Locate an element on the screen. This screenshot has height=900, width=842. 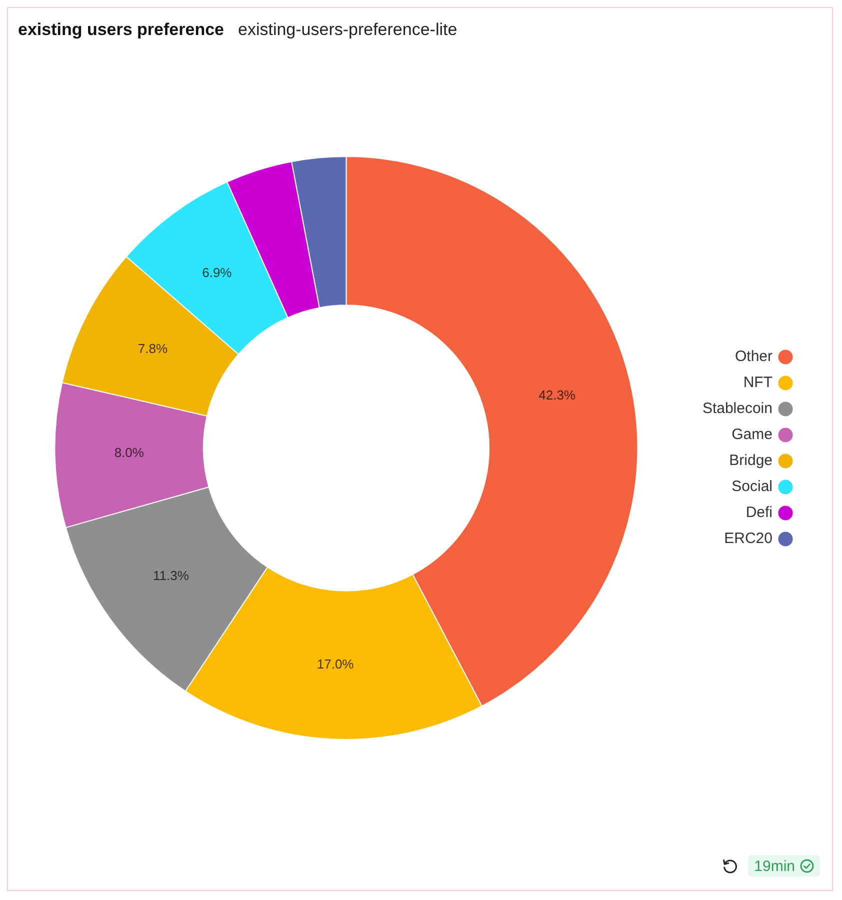
data-label: 7.8% is located at coordinates (153, 348).